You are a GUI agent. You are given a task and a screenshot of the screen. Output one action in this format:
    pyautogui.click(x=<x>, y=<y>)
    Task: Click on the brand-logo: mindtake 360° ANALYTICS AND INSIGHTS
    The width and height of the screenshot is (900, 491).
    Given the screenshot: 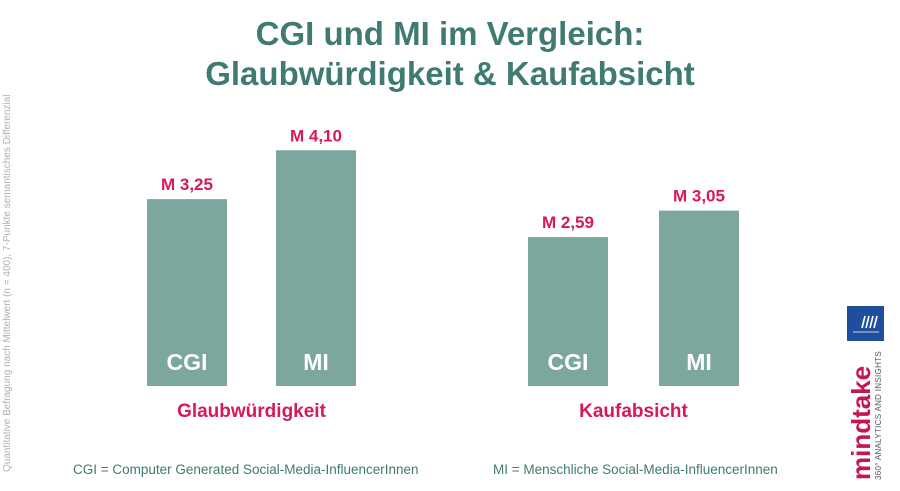 What is the action you would take?
    pyautogui.click(x=864, y=415)
    